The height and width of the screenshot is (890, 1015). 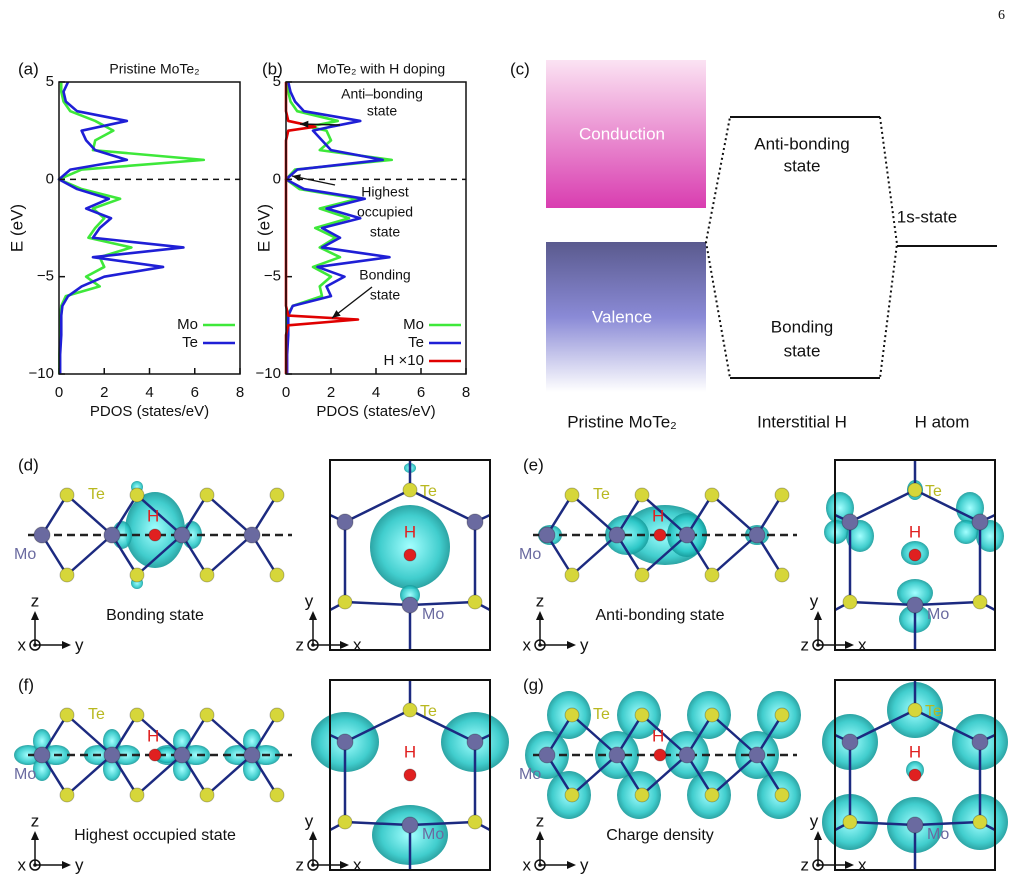 What do you see at coordinates (154, 69) in the screenshot?
I see `chart-title: Pristine MoTe₂` at bounding box center [154, 69].